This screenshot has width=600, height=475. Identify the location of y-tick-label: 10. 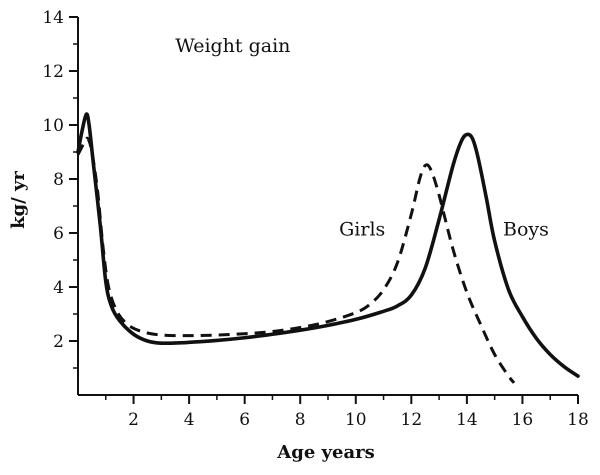
(53, 126).